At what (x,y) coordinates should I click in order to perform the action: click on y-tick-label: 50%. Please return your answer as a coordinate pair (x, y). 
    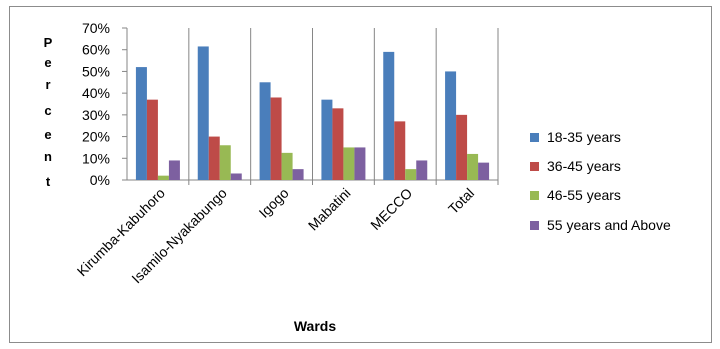
    Looking at the image, I should click on (96, 71).